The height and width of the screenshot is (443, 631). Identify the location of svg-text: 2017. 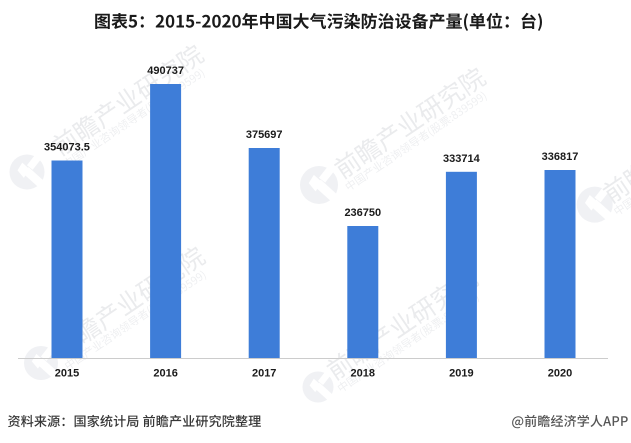
(264, 374).